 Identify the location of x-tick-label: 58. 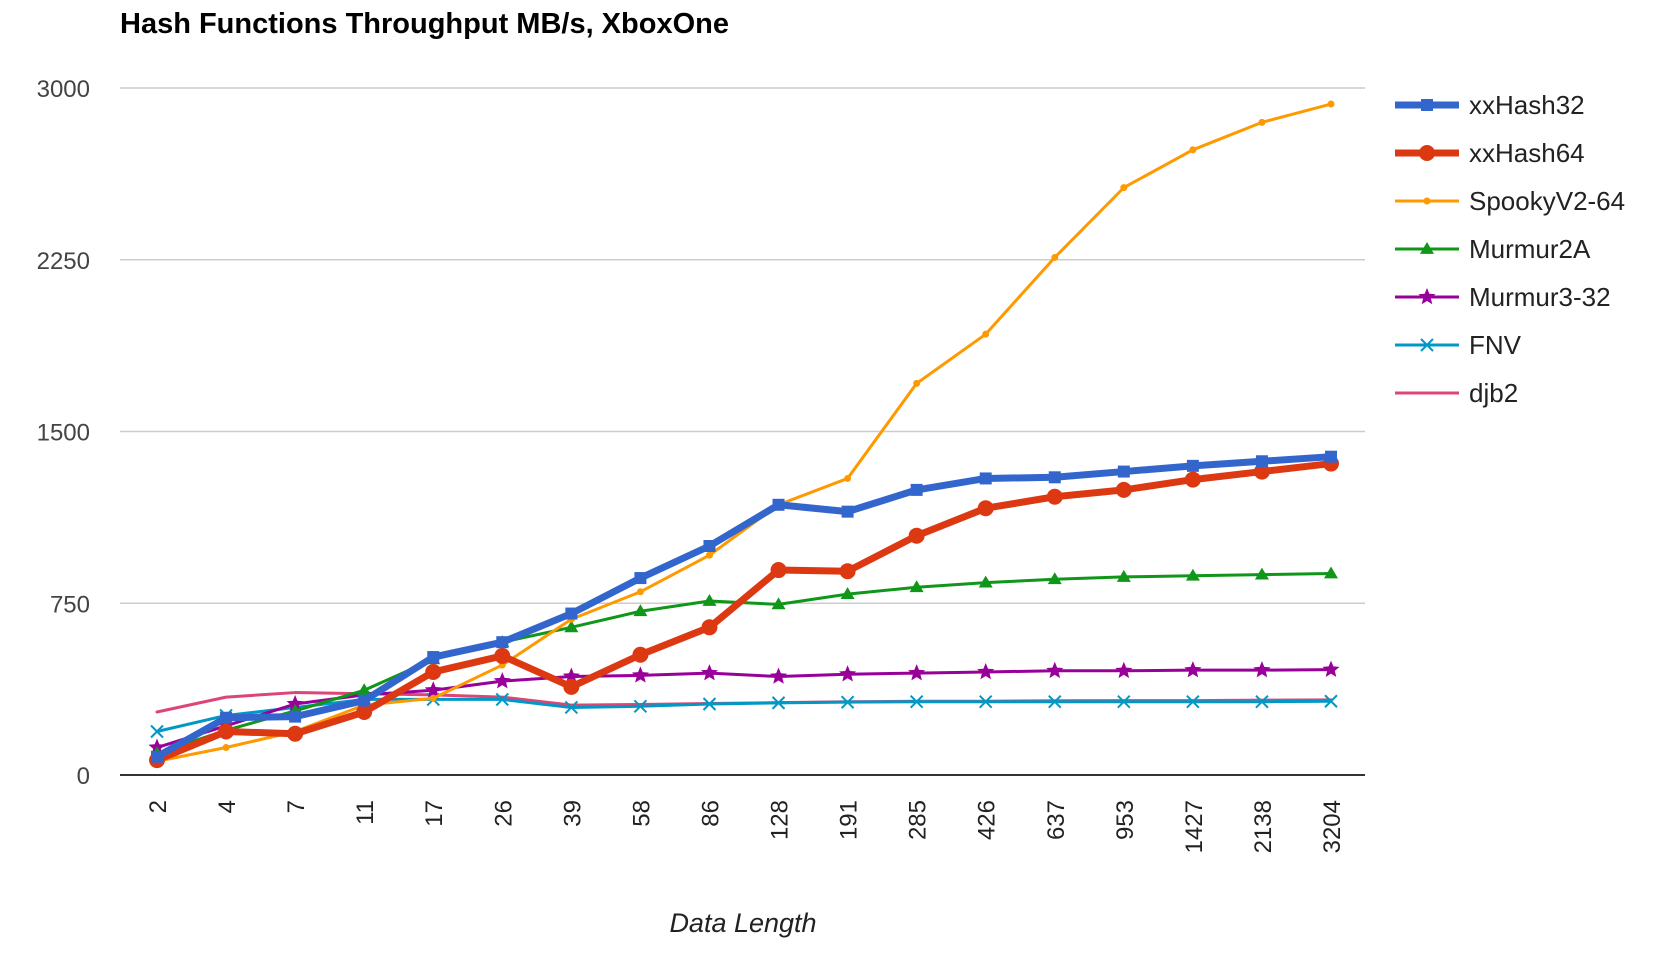
(641, 813).